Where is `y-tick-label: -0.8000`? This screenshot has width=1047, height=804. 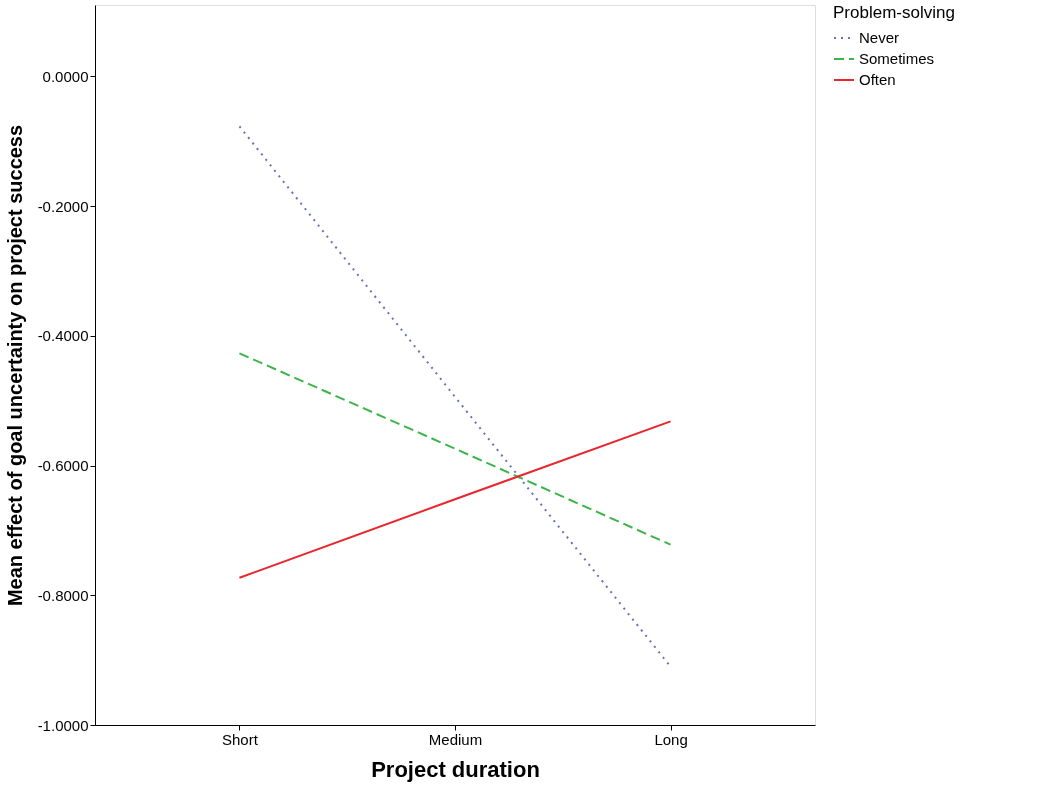 y-tick-label: -0.8000 is located at coordinates (63, 595).